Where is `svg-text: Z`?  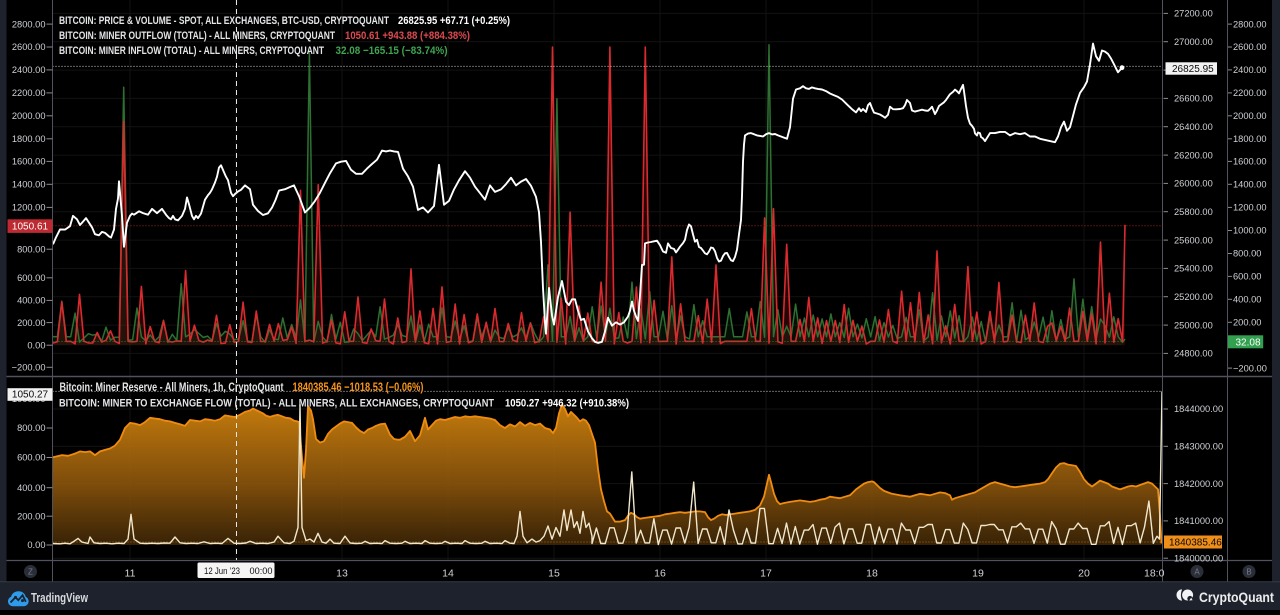 svg-text: Z is located at coordinates (30, 572).